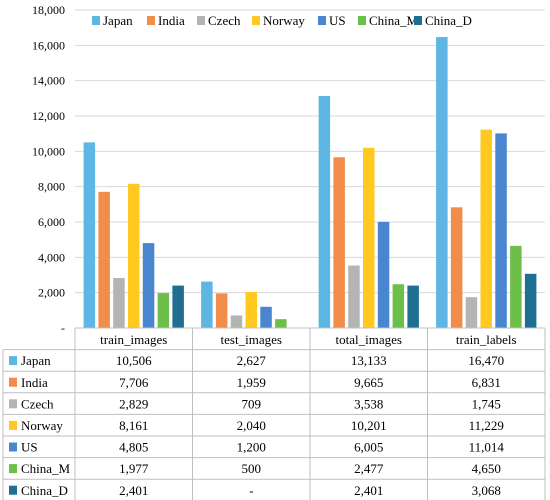  Describe the element at coordinates (486, 490) in the screenshot. I see `table-cell: 3,068` at that location.